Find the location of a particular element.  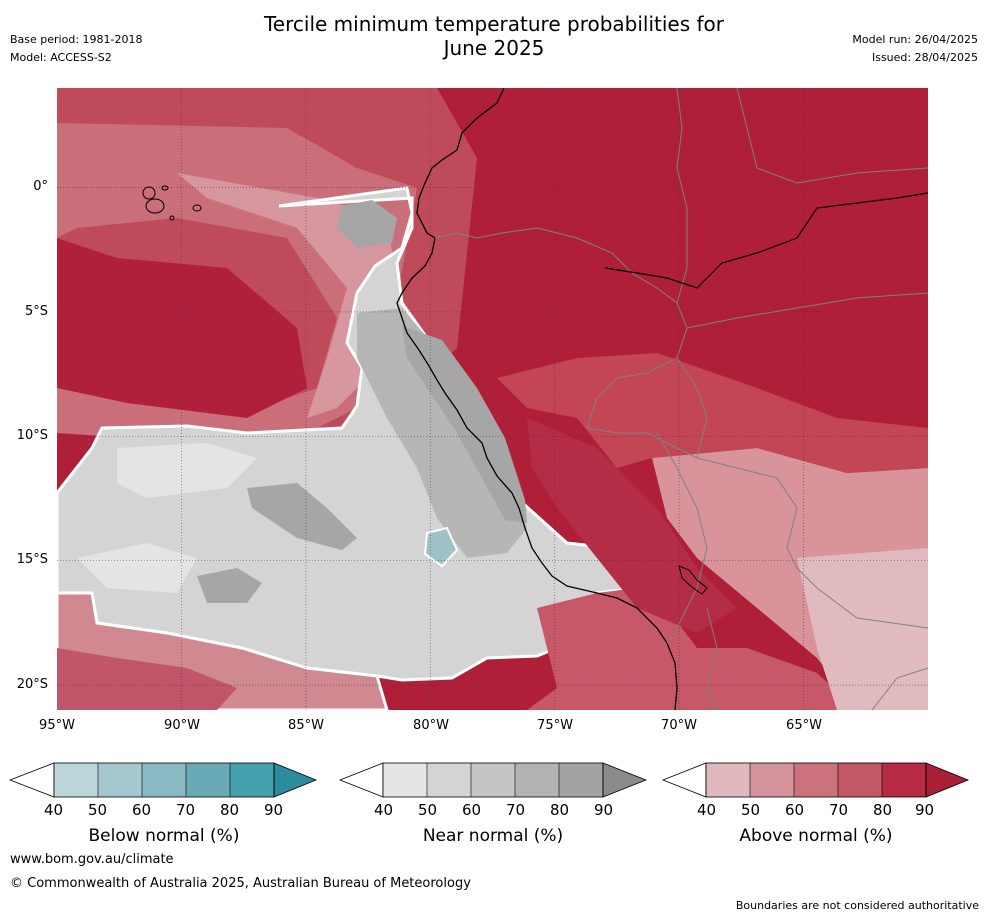

lat-label-10s: 10°S is located at coordinates (32, 435).